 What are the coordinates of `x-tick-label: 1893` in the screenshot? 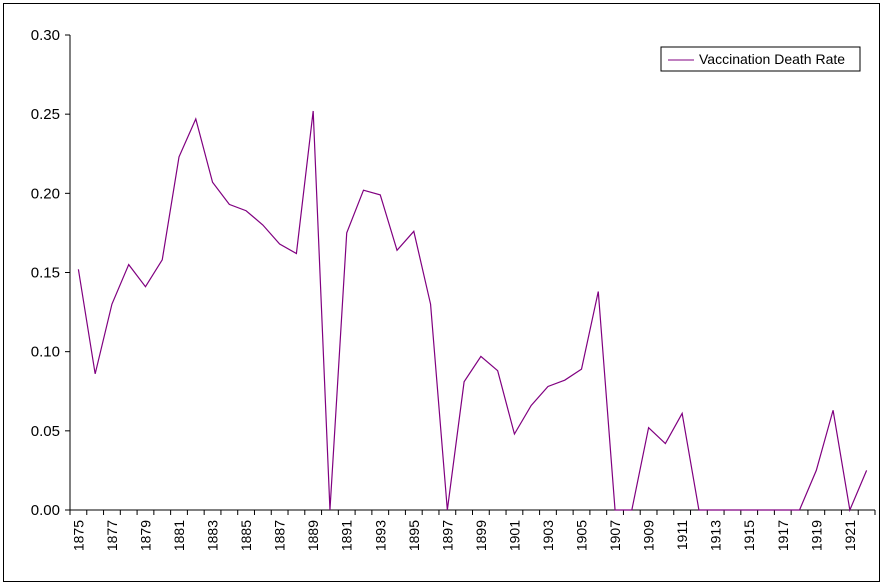 It's located at (380, 535).